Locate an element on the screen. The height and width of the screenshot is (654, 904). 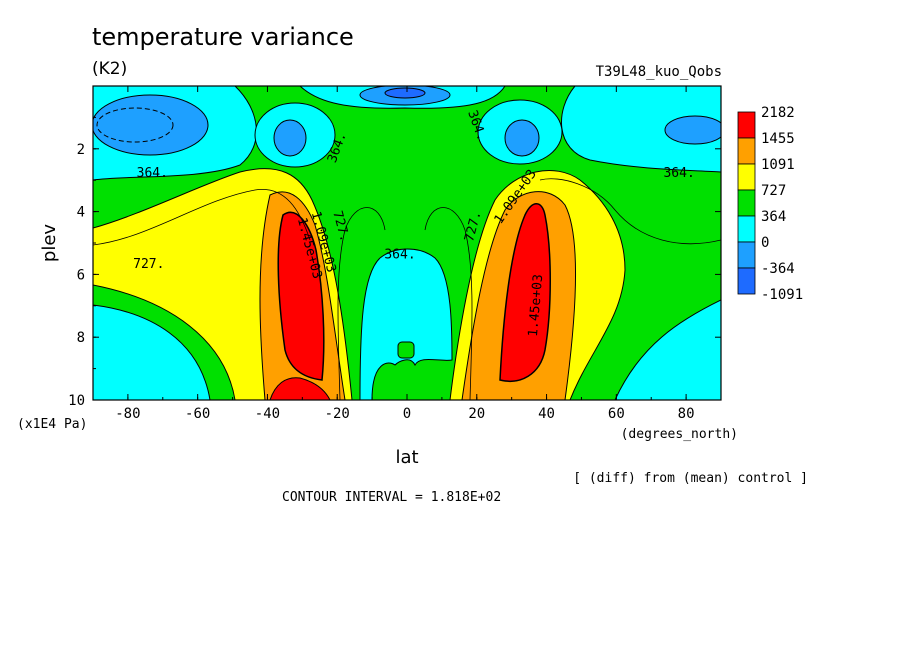
y-axis-label: plev is located at coordinates (49, 243).